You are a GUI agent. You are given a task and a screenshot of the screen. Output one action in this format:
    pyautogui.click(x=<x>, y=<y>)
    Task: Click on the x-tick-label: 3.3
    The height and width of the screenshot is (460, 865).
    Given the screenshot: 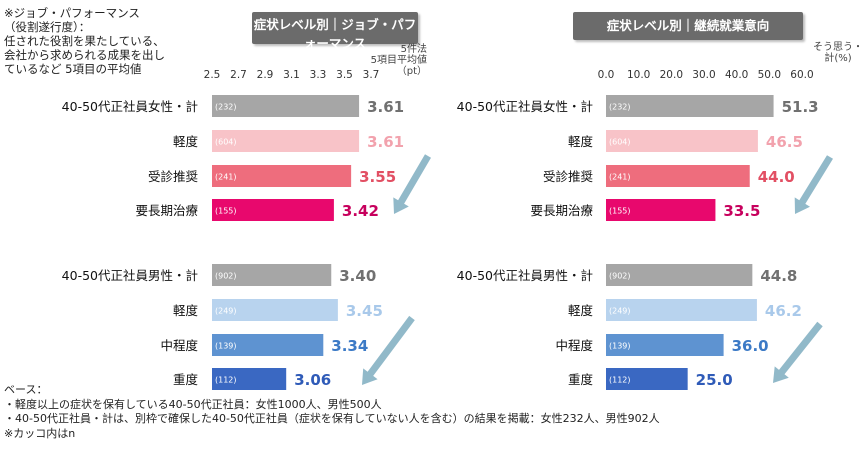 What is the action you would take?
    pyautogui.click(x=318, y=75)
    